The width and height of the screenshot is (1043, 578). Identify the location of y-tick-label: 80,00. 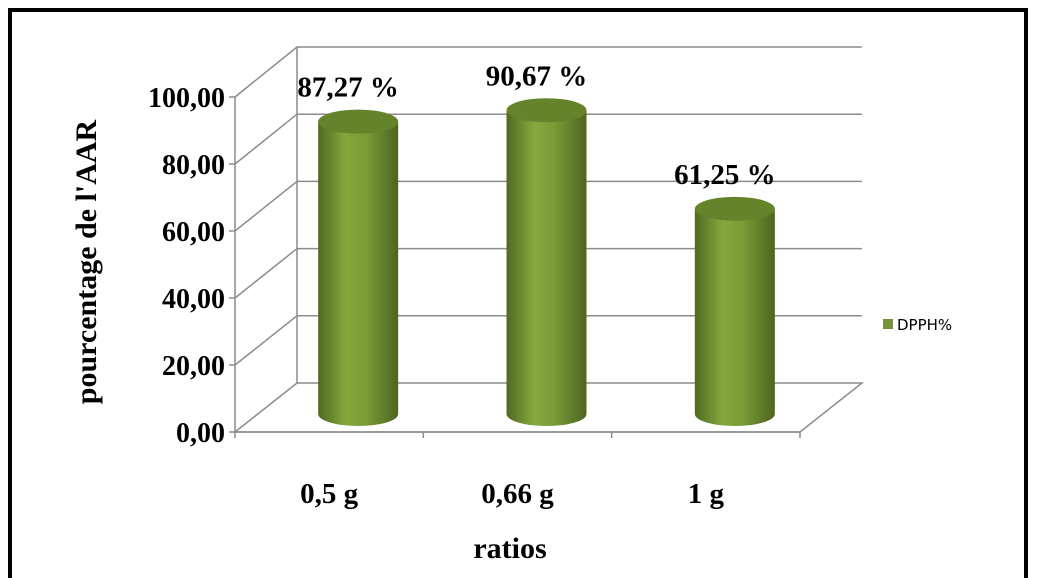
(193, 165).